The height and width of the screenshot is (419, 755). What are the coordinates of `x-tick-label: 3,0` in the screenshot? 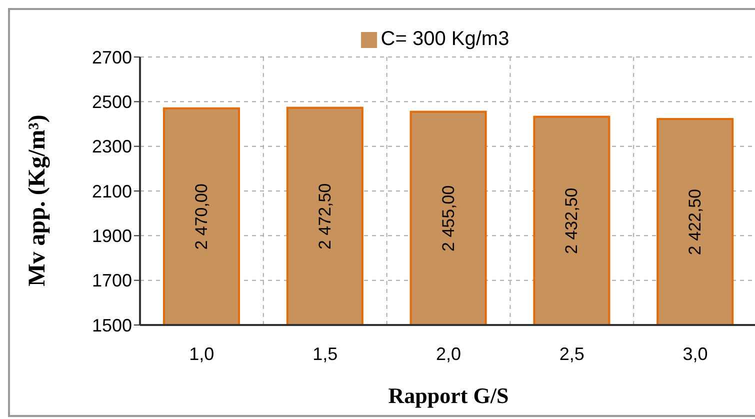 It's located at (695, 354).